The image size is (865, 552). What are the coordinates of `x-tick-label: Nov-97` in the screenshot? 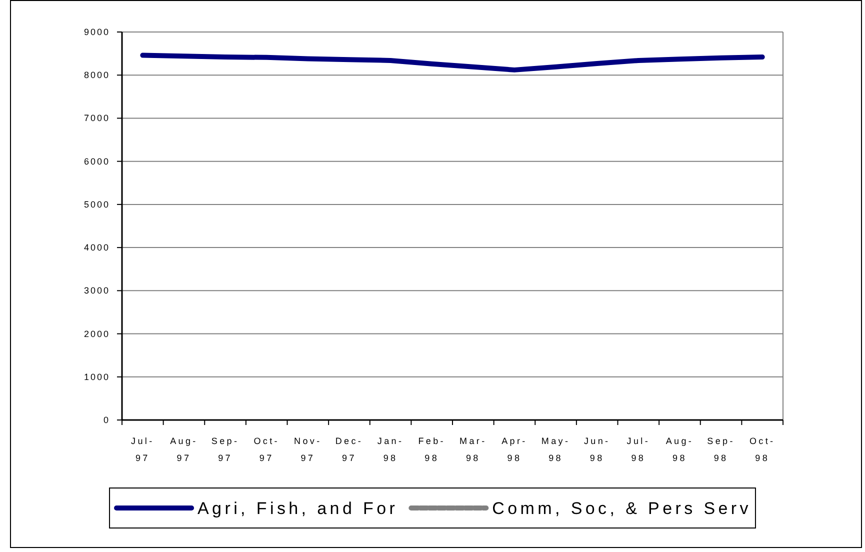 It's located at (308, 449).